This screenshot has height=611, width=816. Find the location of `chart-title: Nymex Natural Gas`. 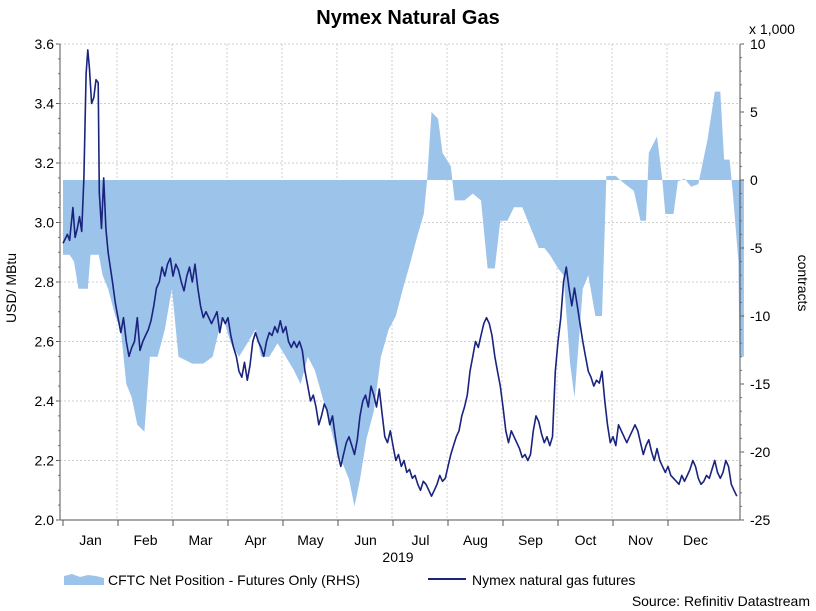

chart-title: Nymex Natural Gas is located at coordinates (407, 18).